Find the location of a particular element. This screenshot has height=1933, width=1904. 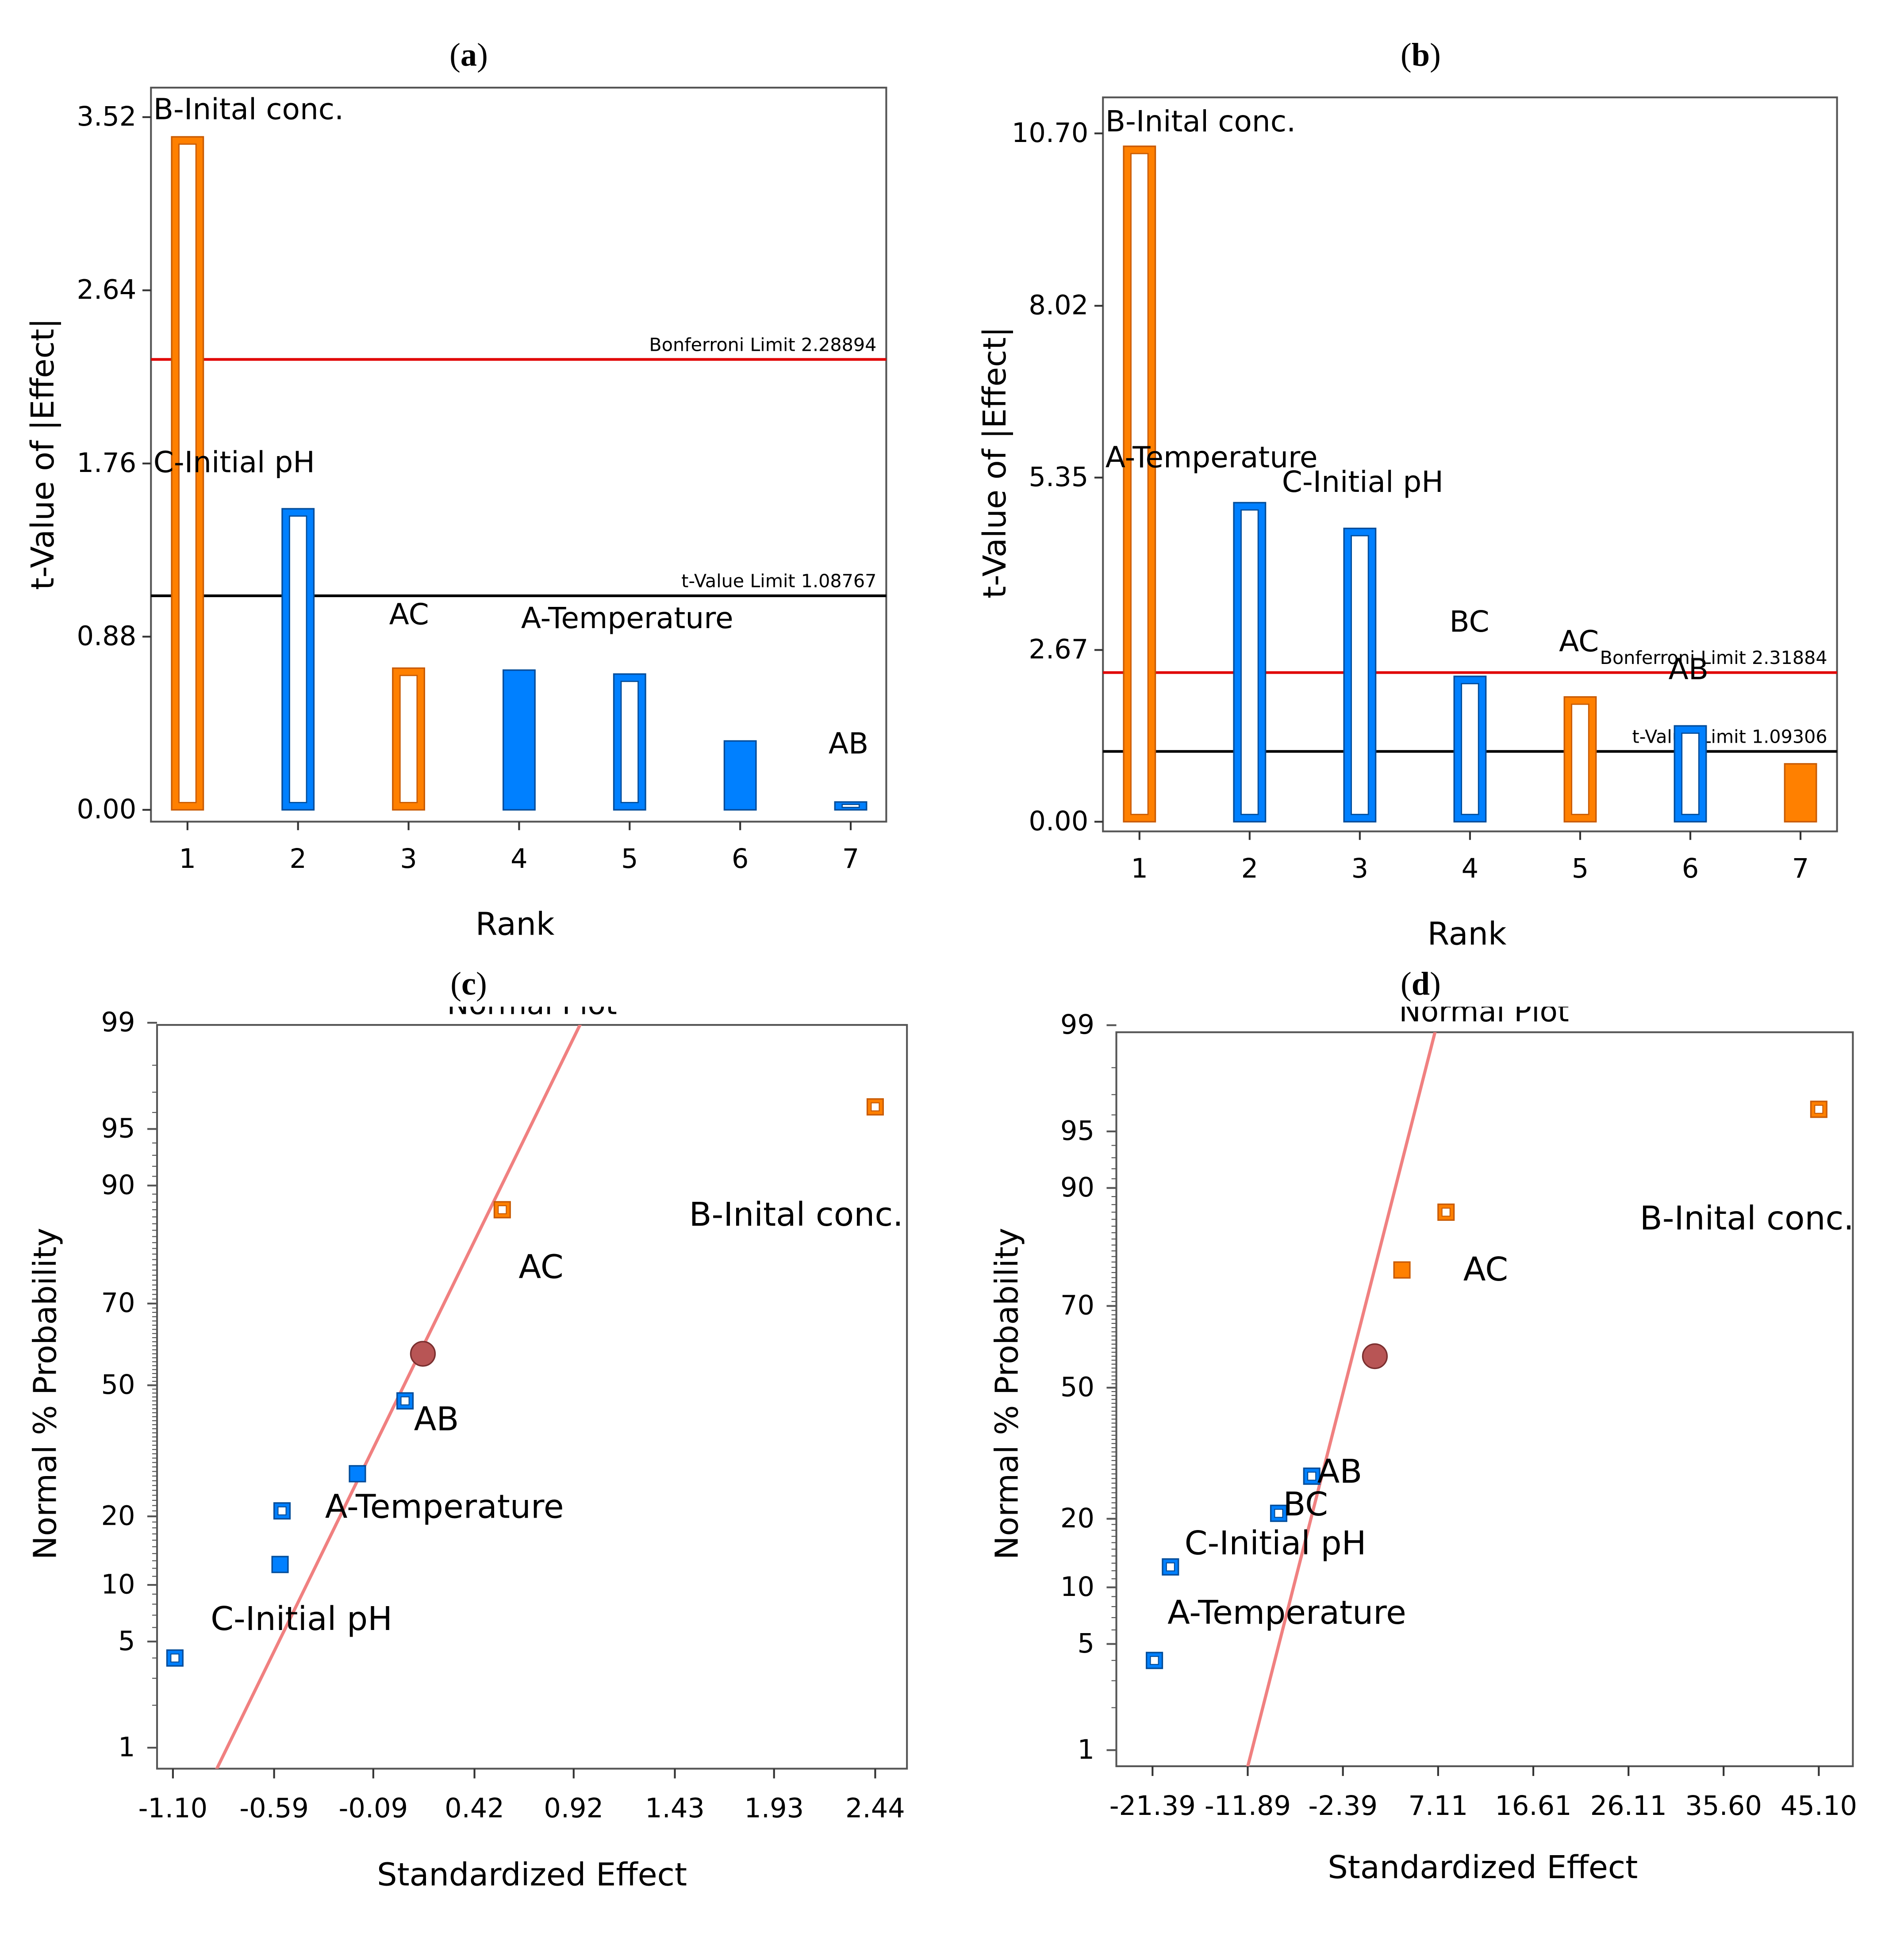

bar-label-rank-4: BC is located at coordinates (1469, 622).